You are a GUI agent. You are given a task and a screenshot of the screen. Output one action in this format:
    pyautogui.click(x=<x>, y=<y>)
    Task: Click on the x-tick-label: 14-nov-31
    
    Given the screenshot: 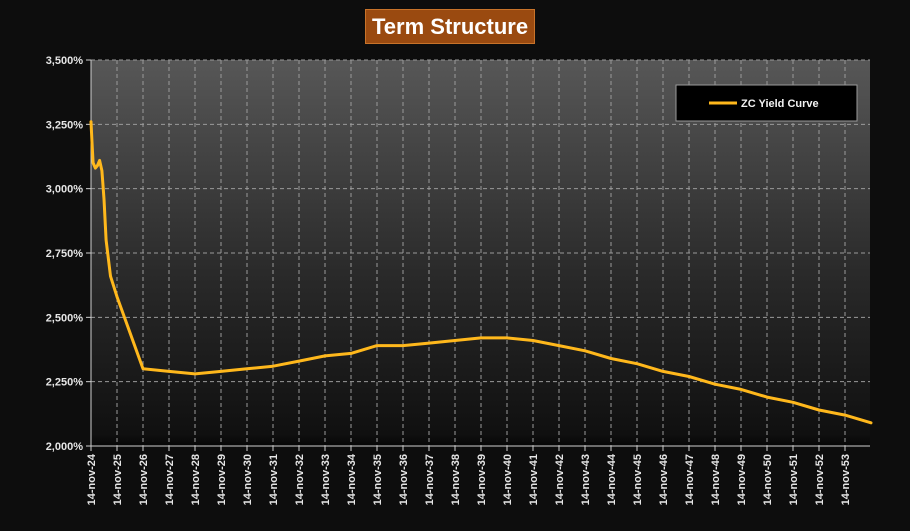 What is the action you would take?
    pyautogui.click(x=274, y=479)
    